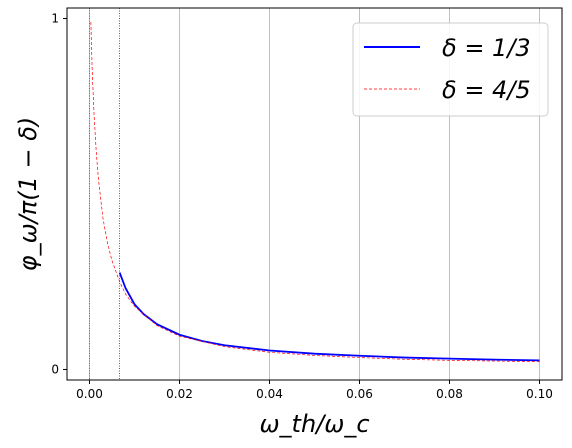 The height and width of the screenshot is (448, 572). What do you see at coordinates (486, 90) in the screenshot?
I see `legend-label-delta-4-5: δ = 4/5` at bounding box center [486, 90].